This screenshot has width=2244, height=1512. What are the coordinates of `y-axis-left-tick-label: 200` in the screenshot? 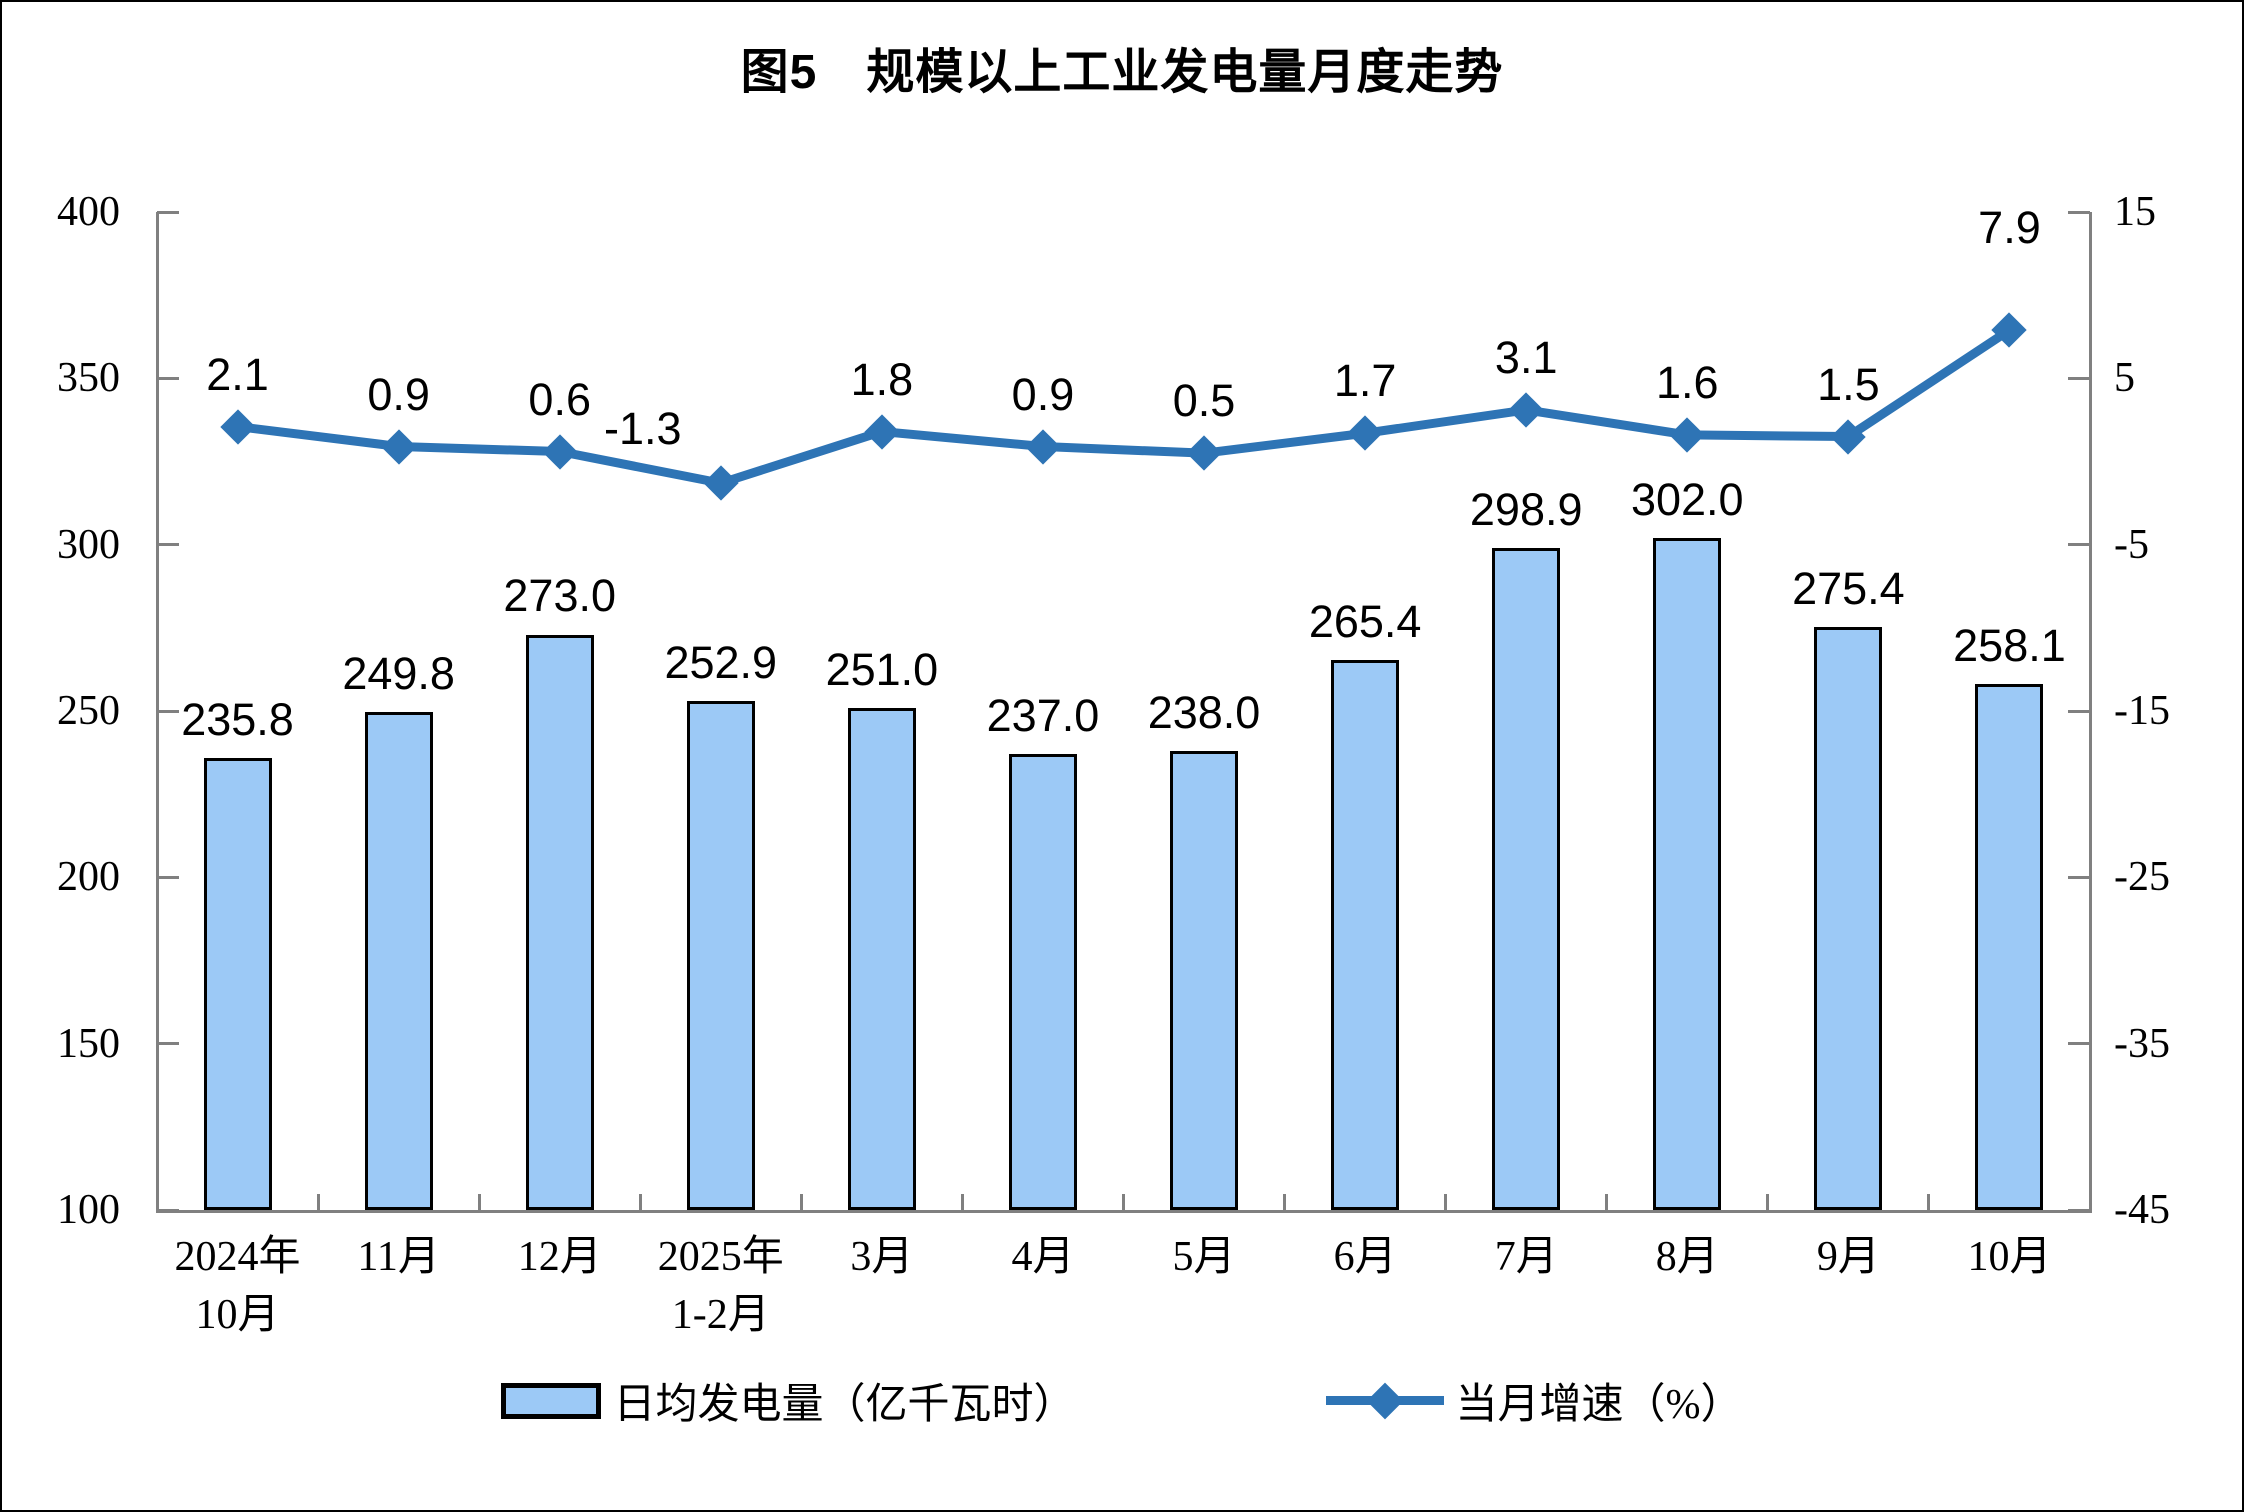 It's located at (88, 877).